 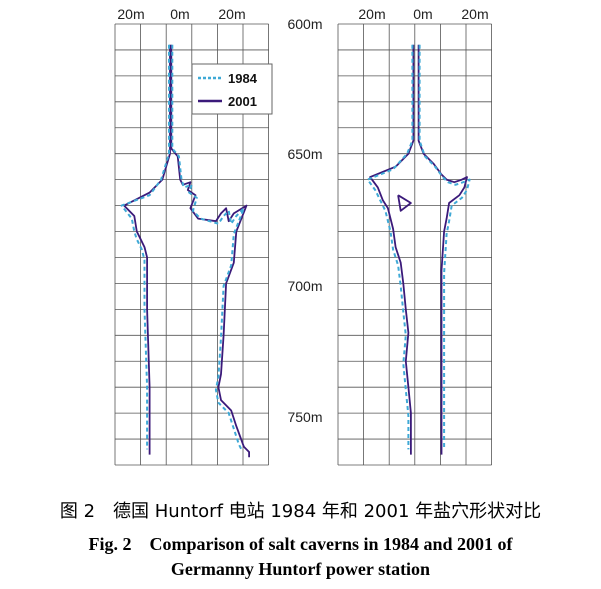 I want to click on figure-caption-chinese: 图 2 德国 Huntorf 电站 1984 年和 2001 年盐穴形状对比, so click(x=300, y=511).